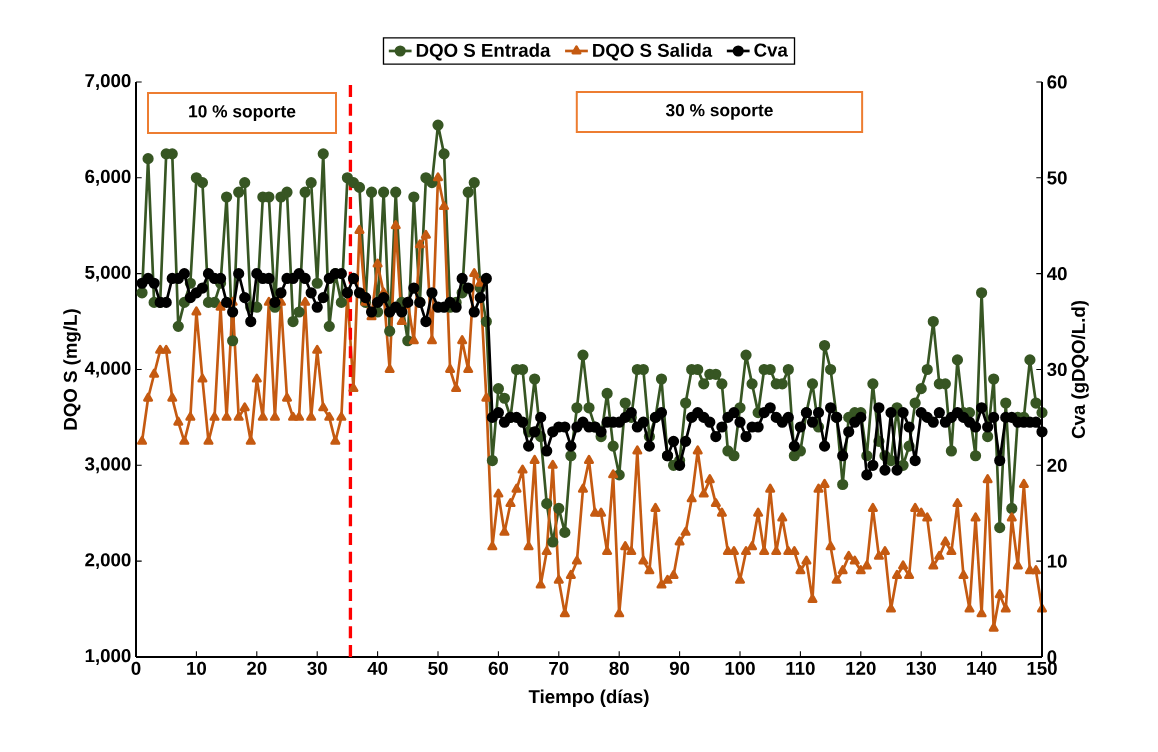  What do you see at coordinates (108, 657) in the screenshot?
I see `y-tick-label: 1,000` at bounding box center [108, 657].